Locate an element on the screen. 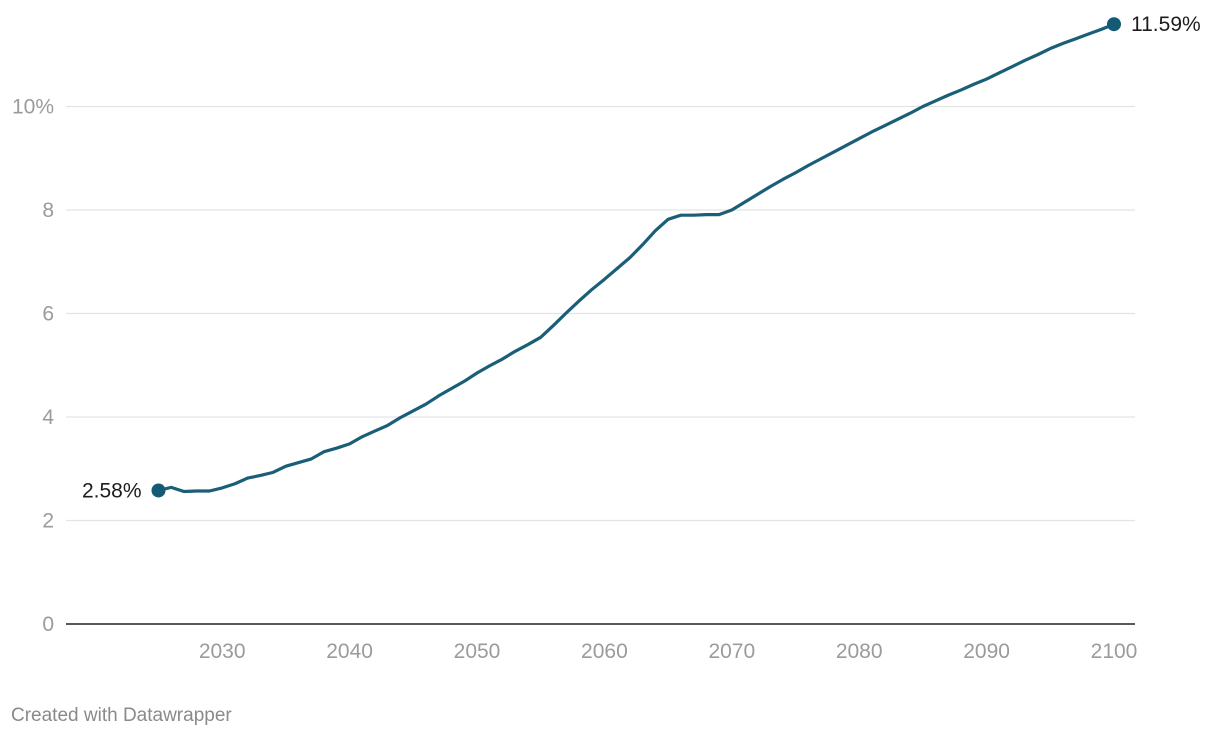 The width and height of the screenshot is (1220, 740). y-axis-ticks: 0 2 4 6 8 10% is located at coordinates (33, 366).